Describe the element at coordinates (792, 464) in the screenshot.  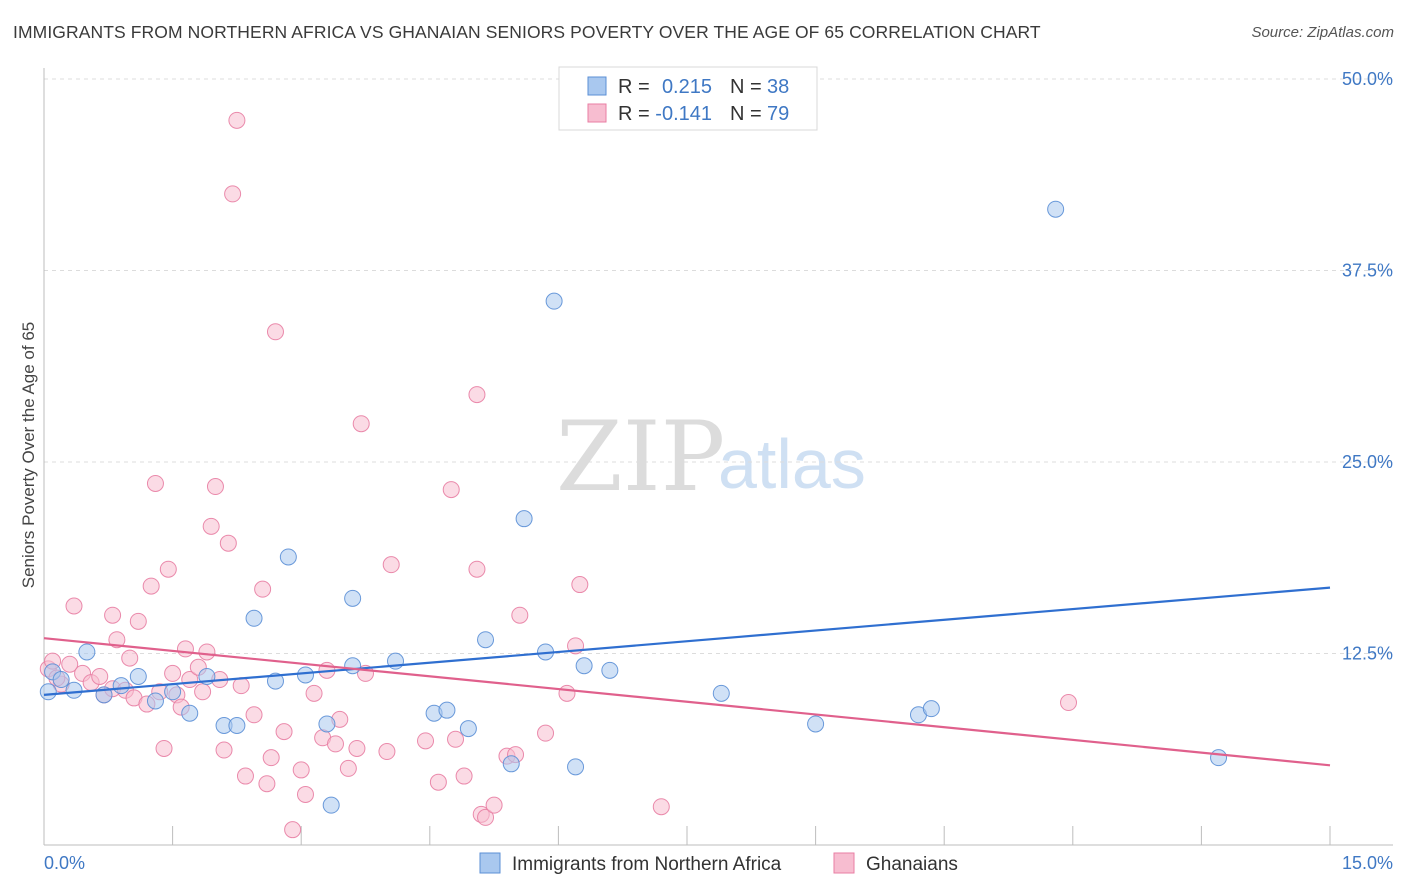
I see `watermark-atlas: atlas` at that location.